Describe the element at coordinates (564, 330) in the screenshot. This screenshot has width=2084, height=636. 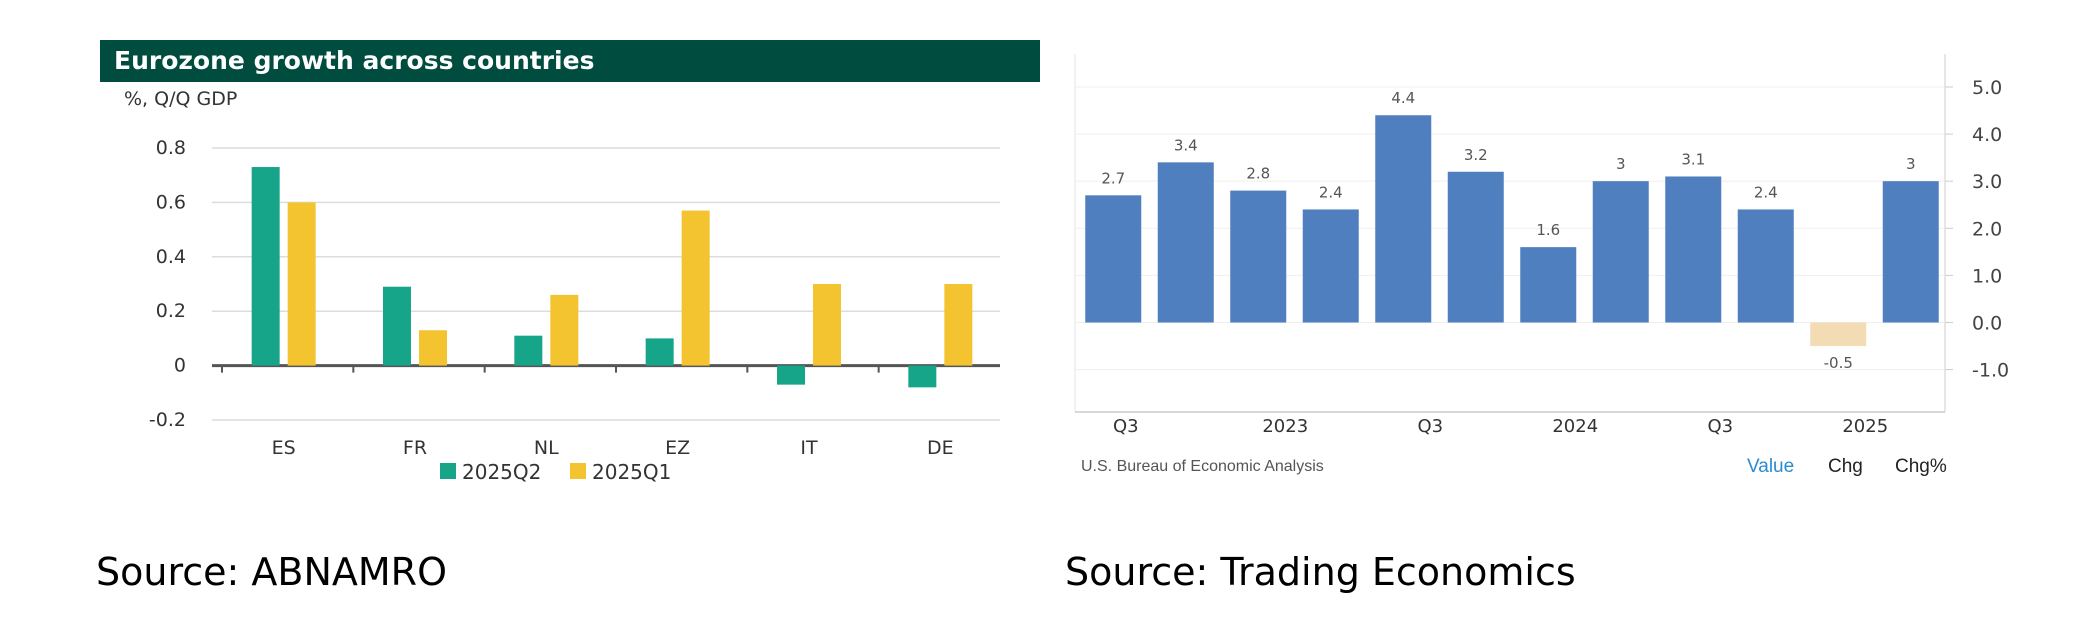
I see `bar-2025Q1-NL` at that location.